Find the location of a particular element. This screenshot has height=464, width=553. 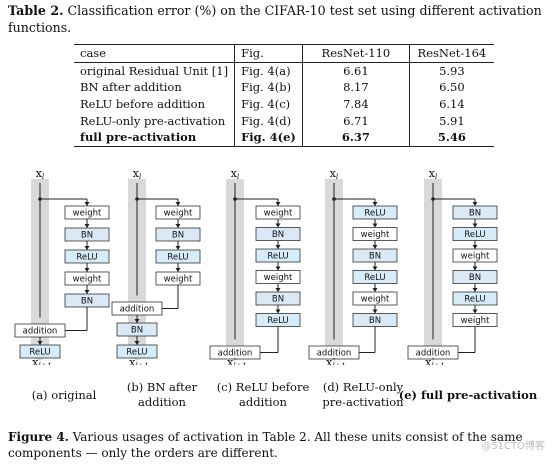

unit-a-tail-arrow-head is located at coordinates (40, 343).